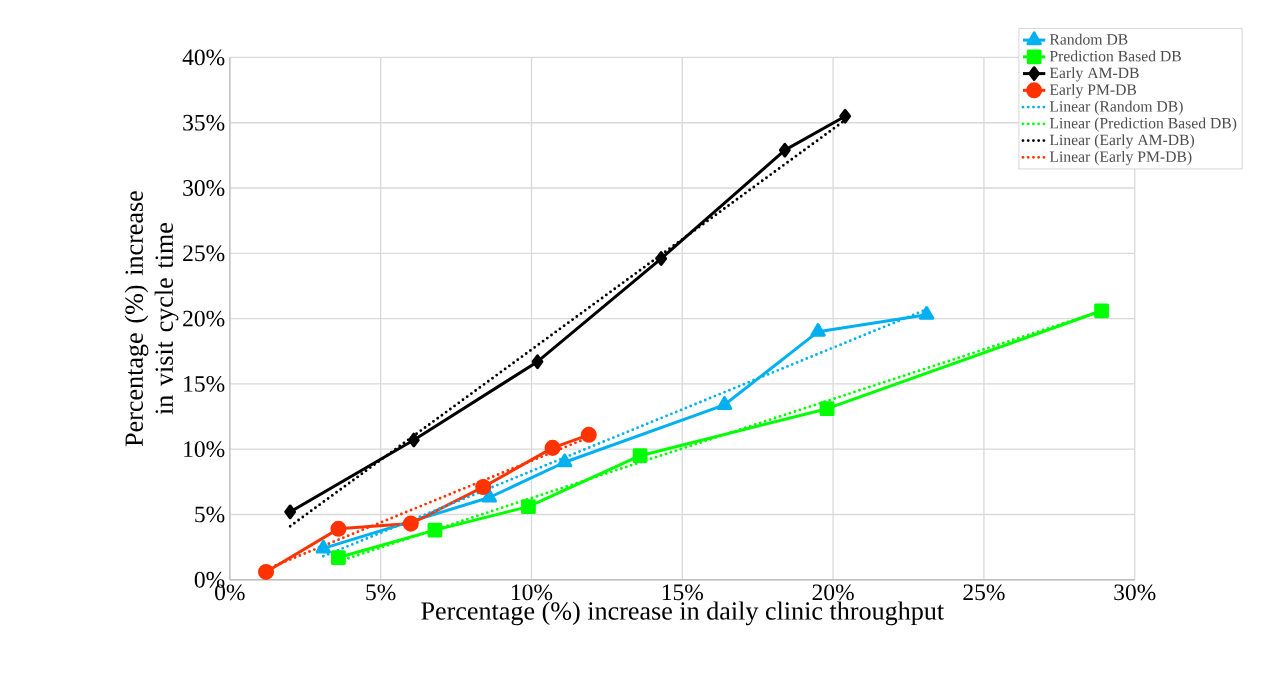 The height and width of the screenshot is (692, 1264). What do you see at coordinates (532, 592) in the screenshot?
I see `x-tick-label: 10%` at bounding box center [532, 592].